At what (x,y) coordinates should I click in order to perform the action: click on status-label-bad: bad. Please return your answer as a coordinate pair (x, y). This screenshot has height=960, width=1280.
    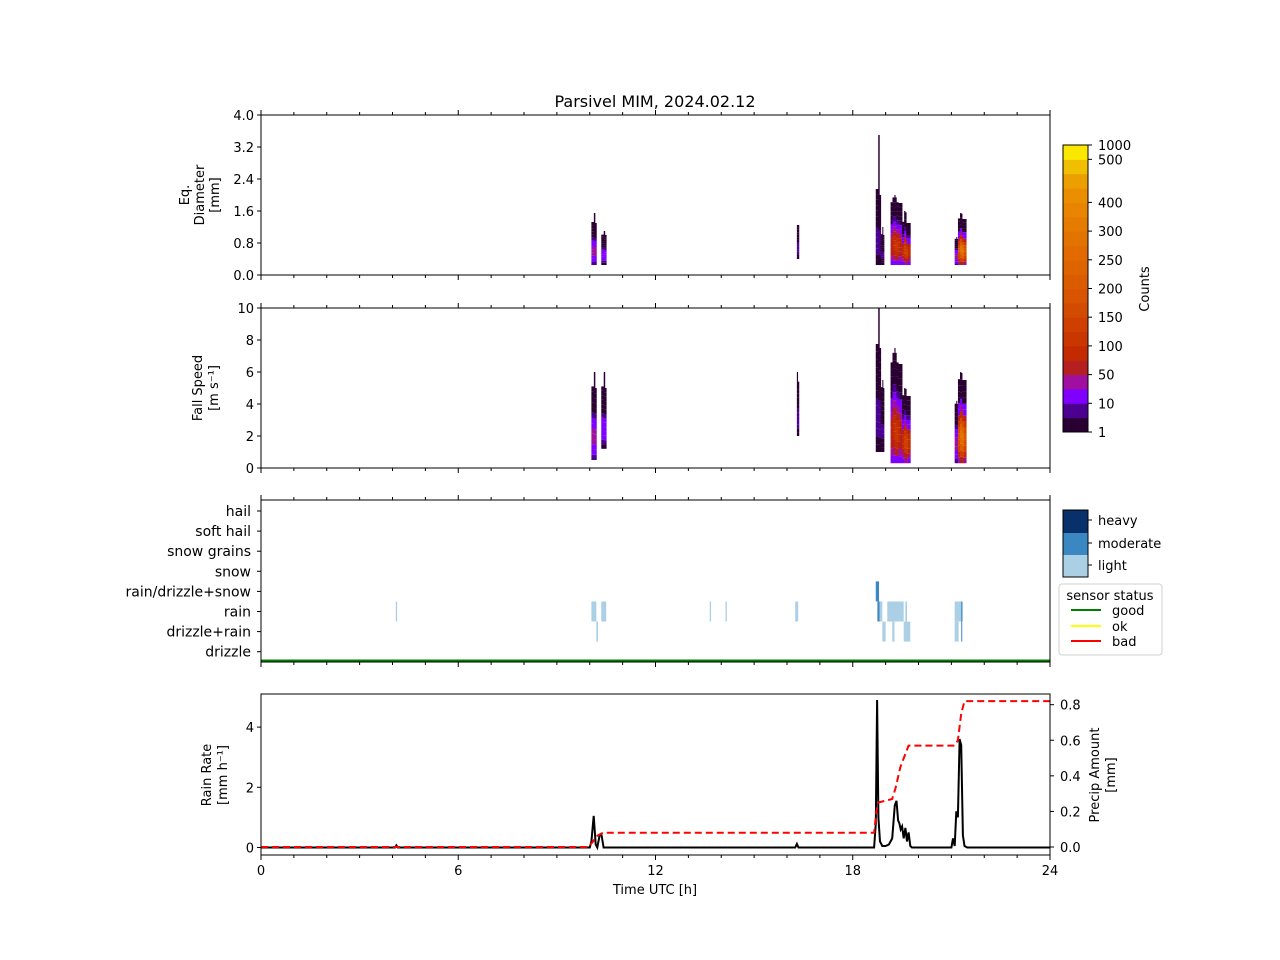
    Looking at the image, I should click on (1124, 642).